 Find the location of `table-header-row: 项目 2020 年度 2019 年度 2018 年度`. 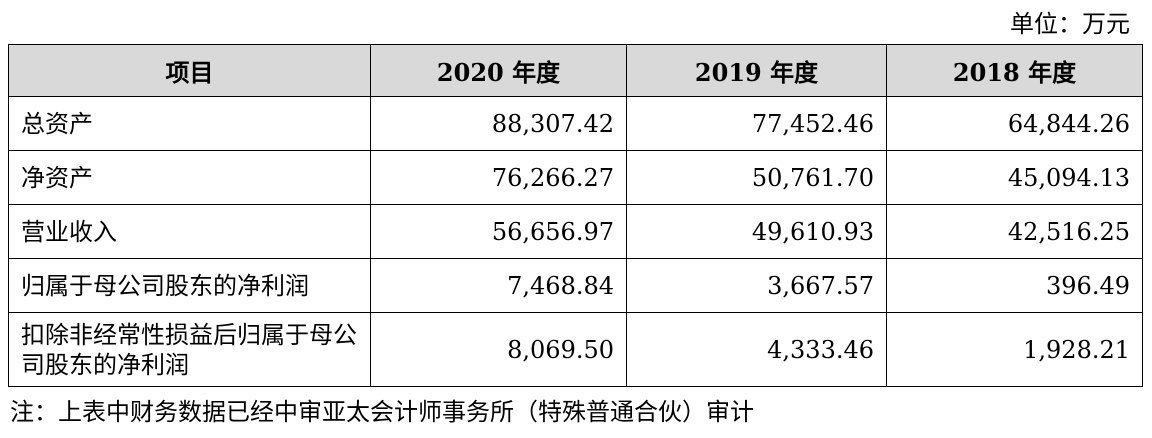

table-header-row: 项目 2020 年度 2019 年度 2018 年度 is located at coordinates (575, 70).